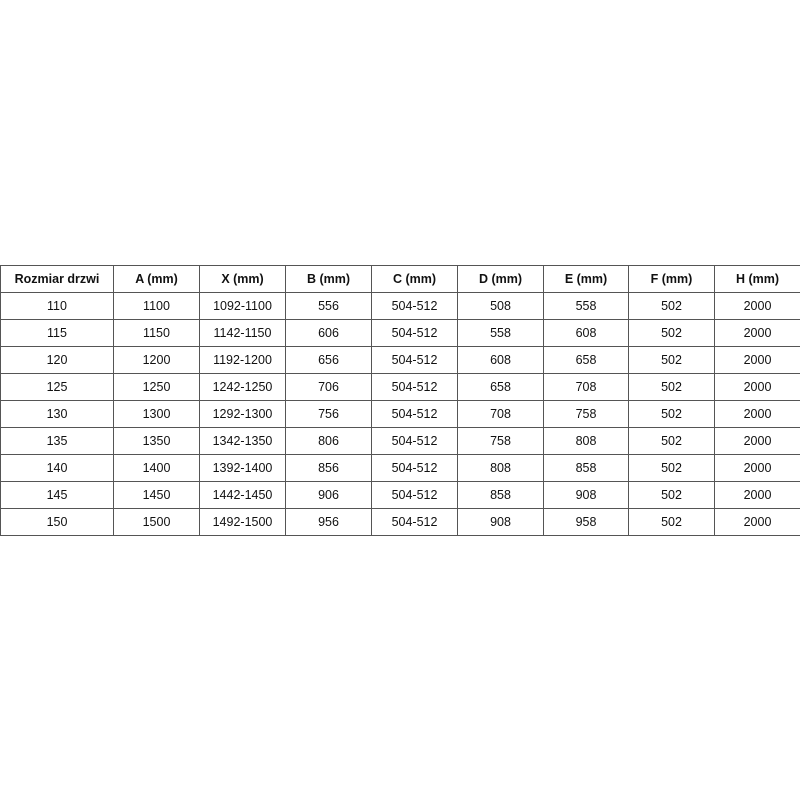 The height and width of the screenshot is (800, 800). I want to click on table-cell: 906, so click(328, 495).